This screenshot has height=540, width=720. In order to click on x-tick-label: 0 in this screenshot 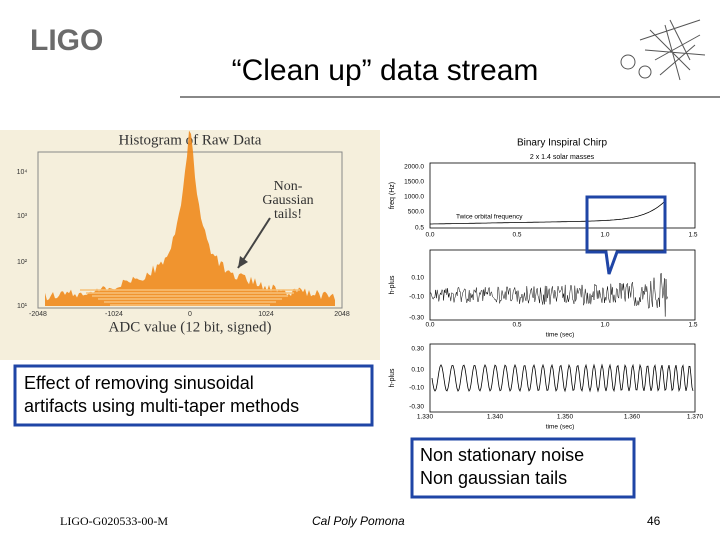, I will do `click(190, 314)`.